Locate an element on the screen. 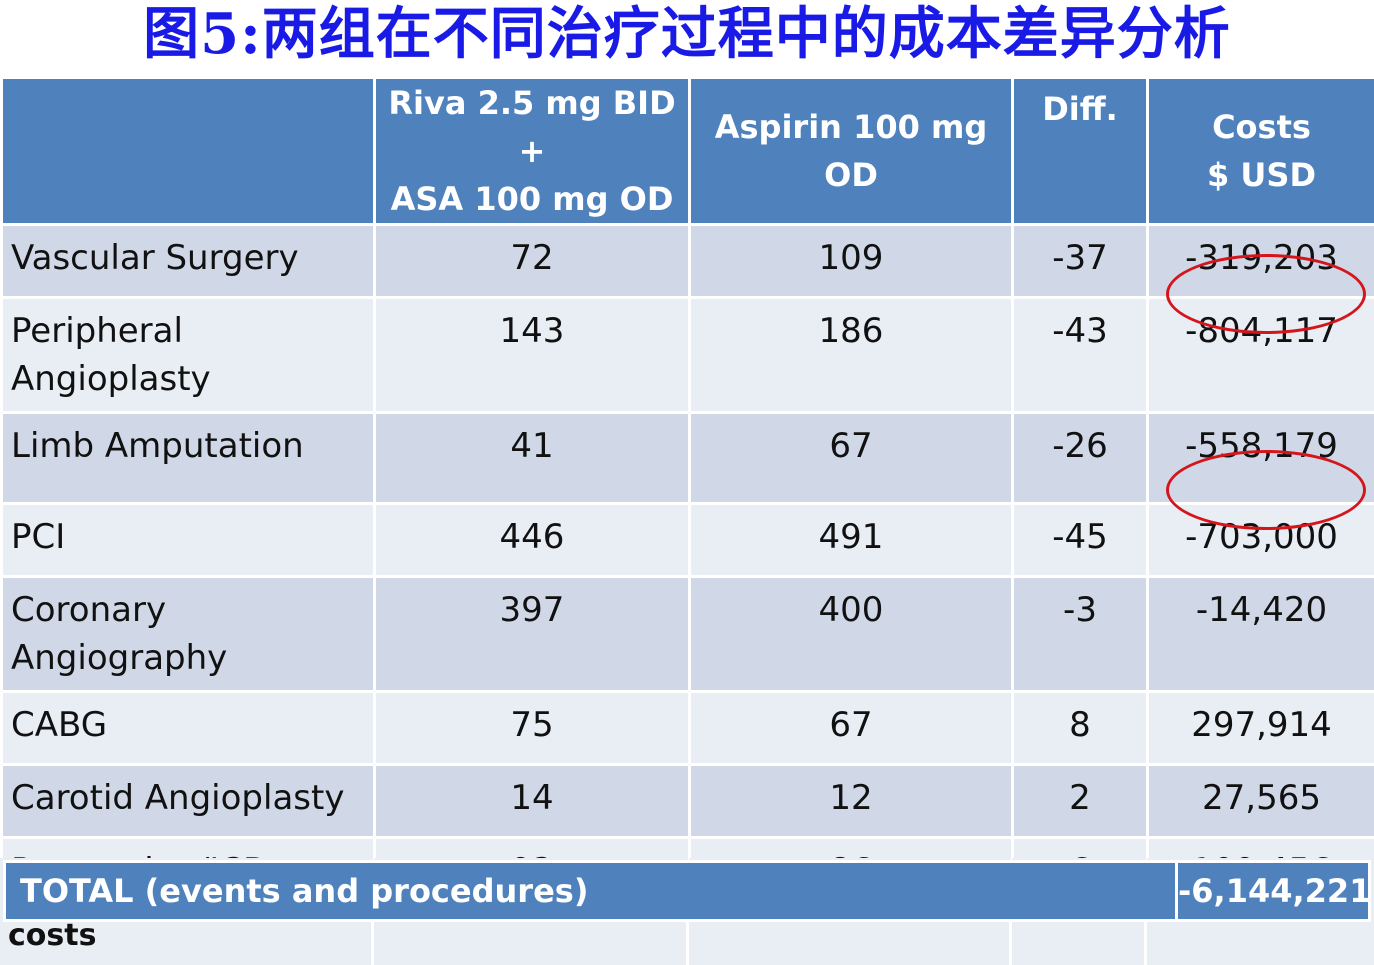  aspirin-cell: 400 is located at coordinates (851, 634).